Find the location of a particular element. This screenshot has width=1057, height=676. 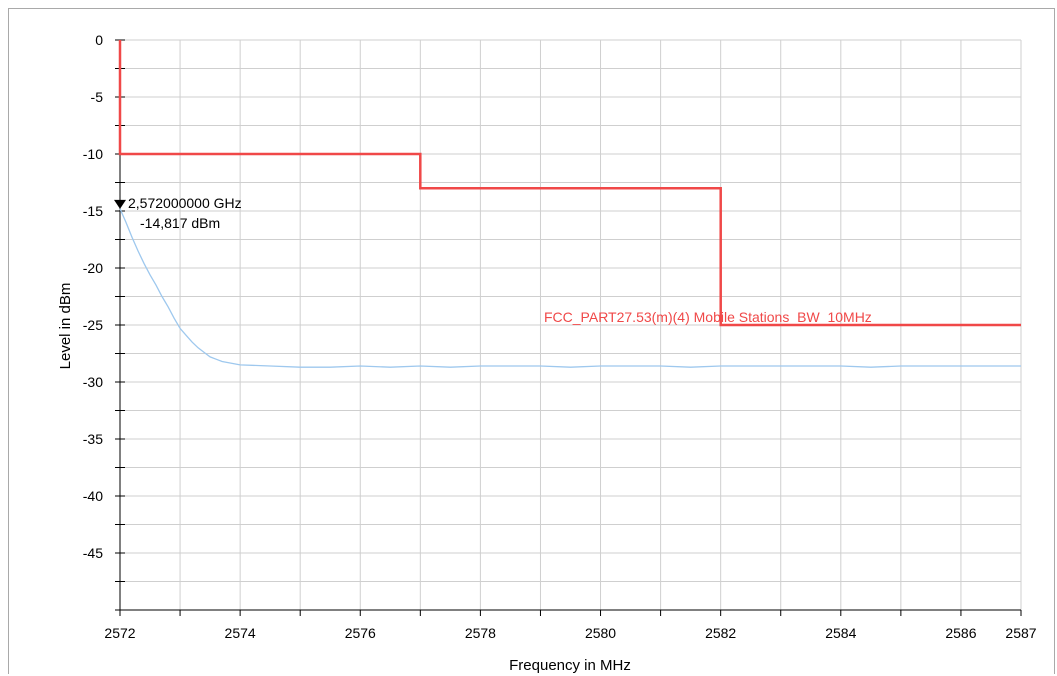

y-tick-label: -5 is located at coordinates (97, 97).